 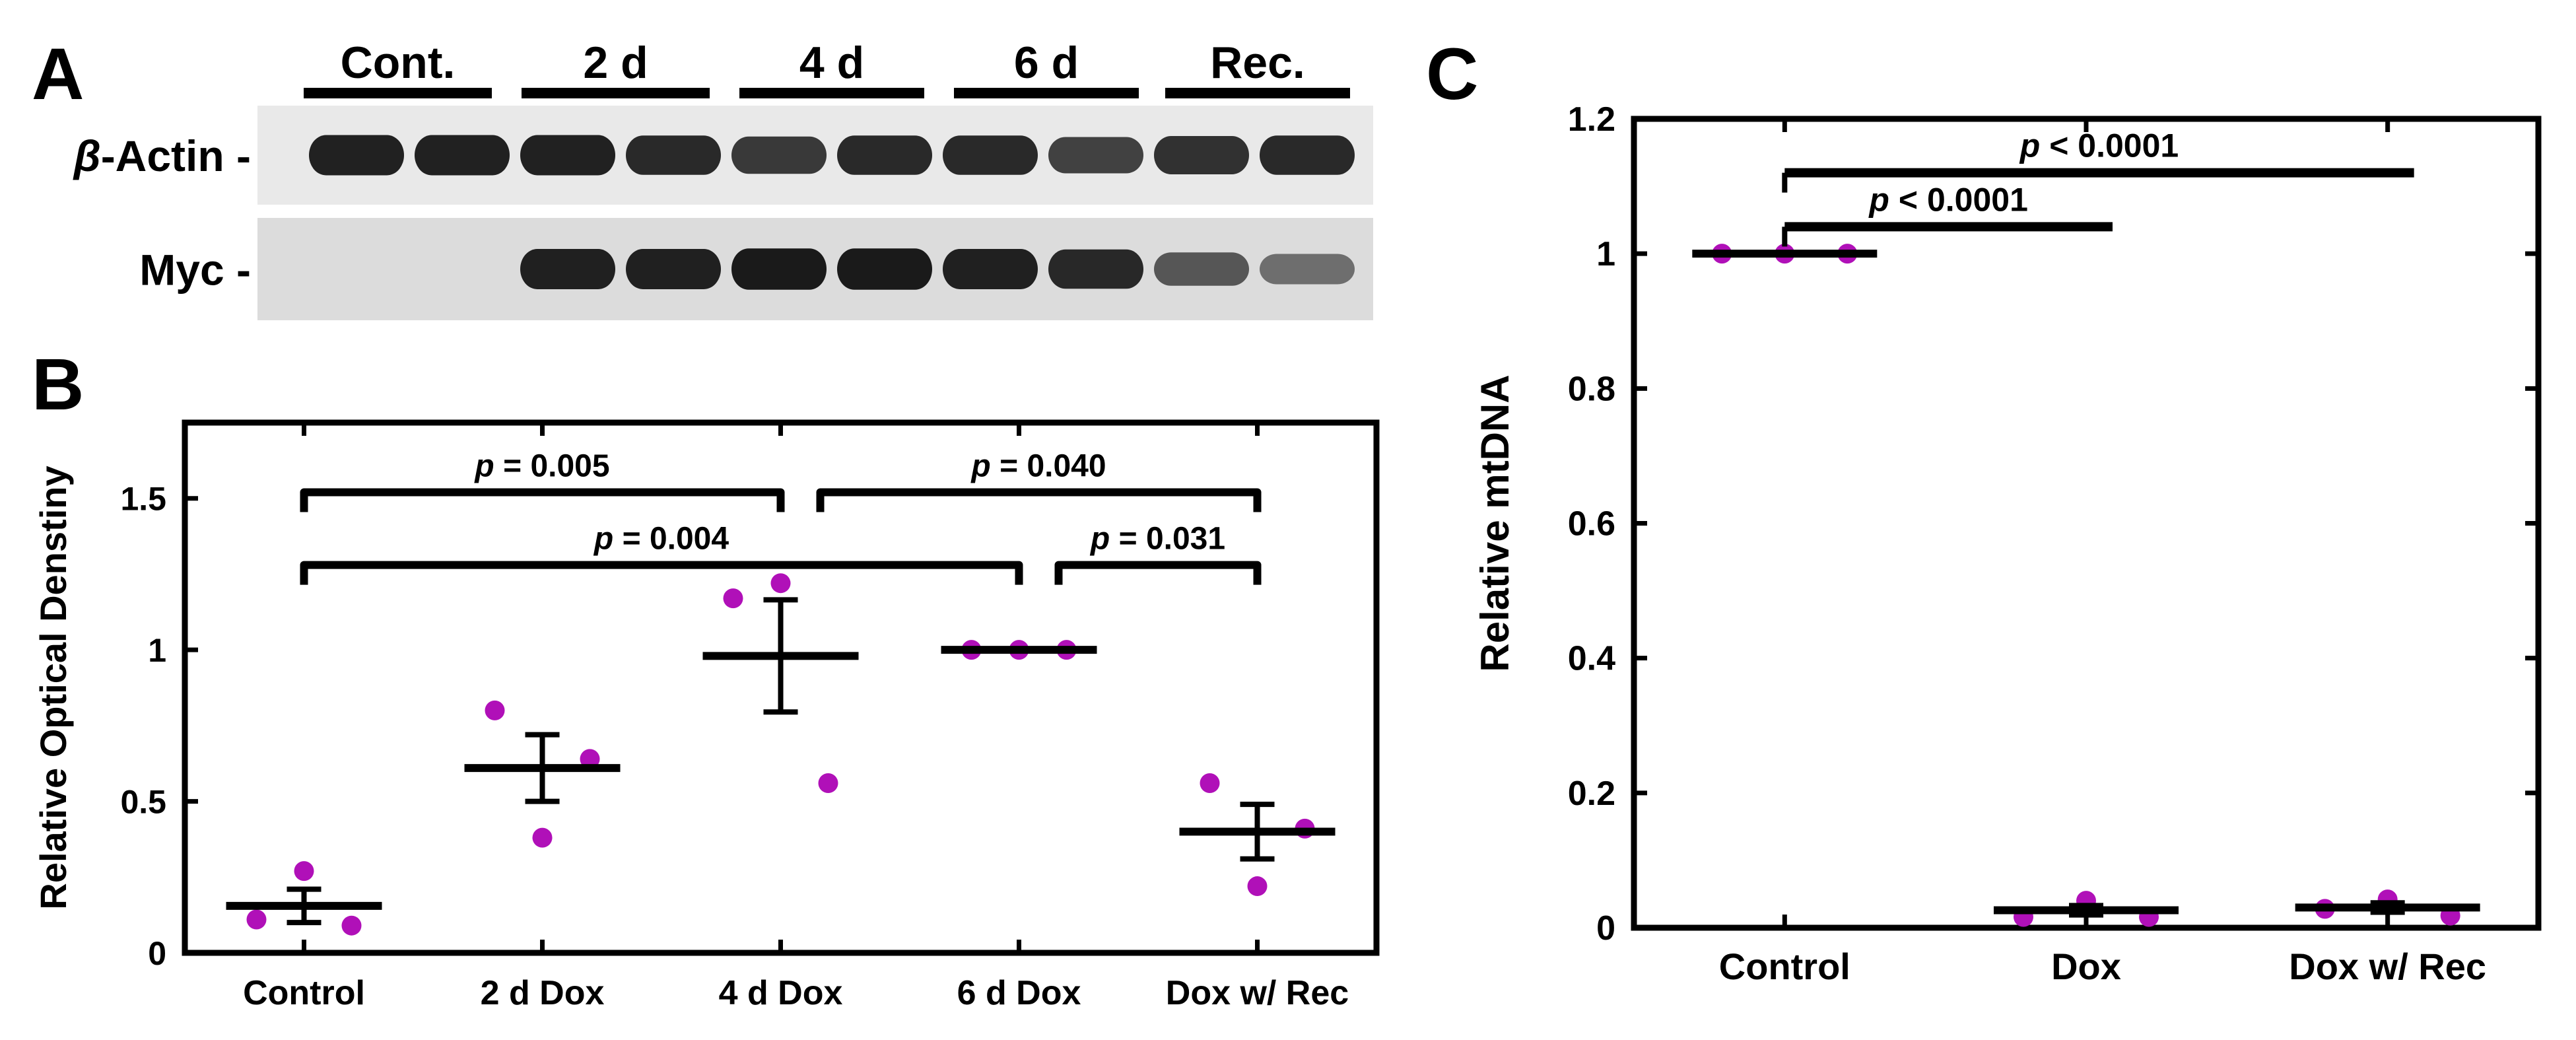 What do you see at coordinates (671, 539) in the screenshot?
I see `significance-label-2-text: = 0.004` at bounding box center [671, 539].